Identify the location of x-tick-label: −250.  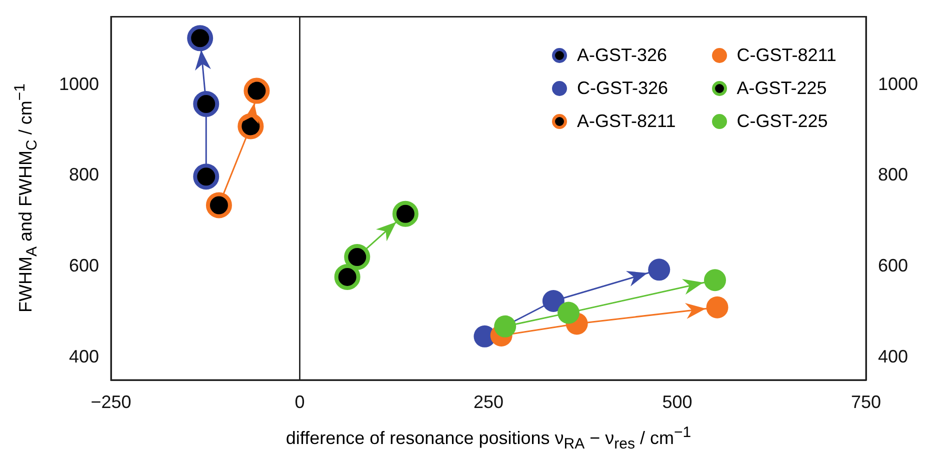
(111, 402).